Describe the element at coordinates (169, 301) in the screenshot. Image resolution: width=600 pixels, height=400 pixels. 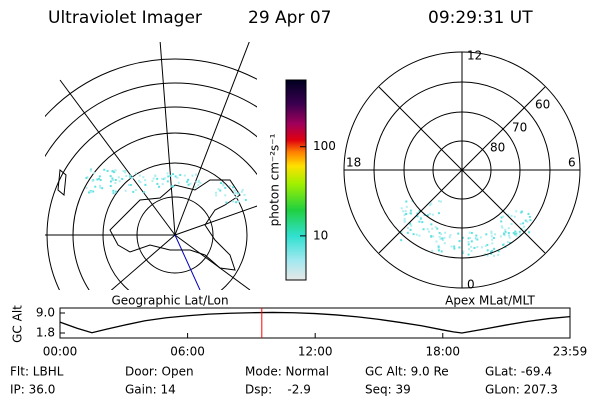
I see `map-label: Geographic Lat/Lon` at that location.